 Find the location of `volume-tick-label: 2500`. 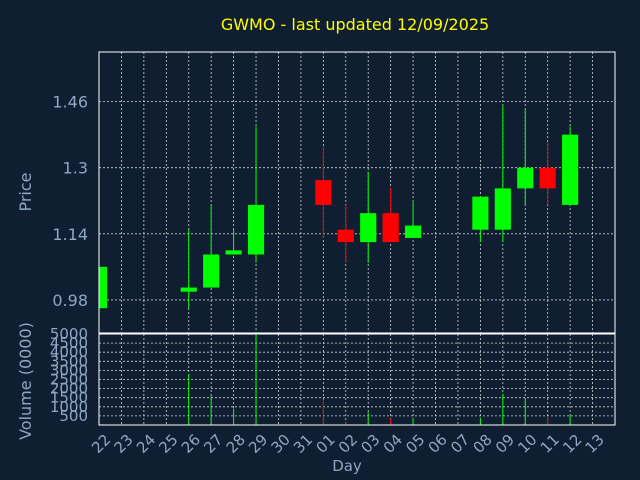

volume-tick-label: 2500 is located at coordinates (69, 380).